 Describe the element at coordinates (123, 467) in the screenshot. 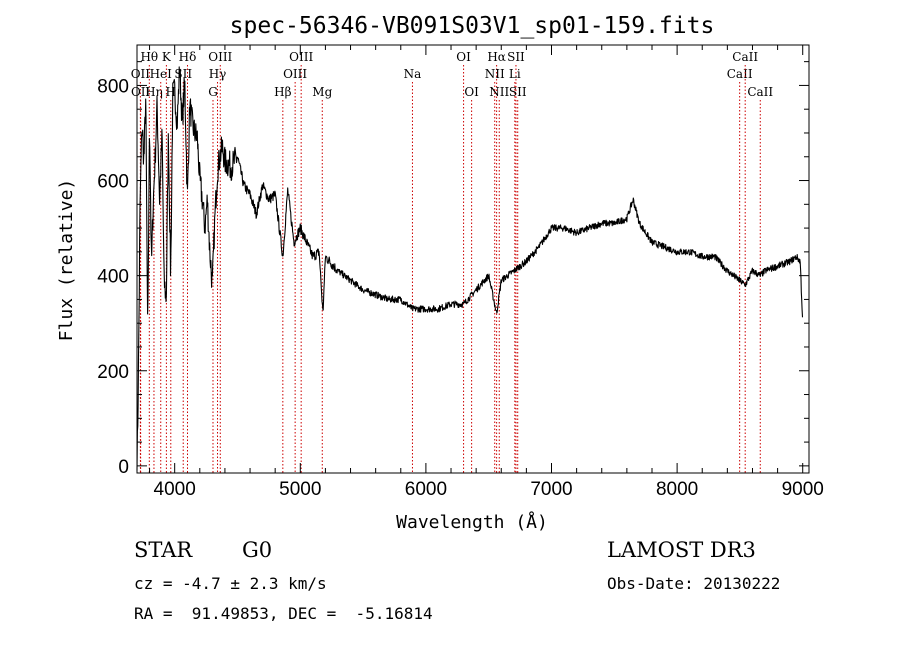

I see `y-tick-label-0: 0` at that location.